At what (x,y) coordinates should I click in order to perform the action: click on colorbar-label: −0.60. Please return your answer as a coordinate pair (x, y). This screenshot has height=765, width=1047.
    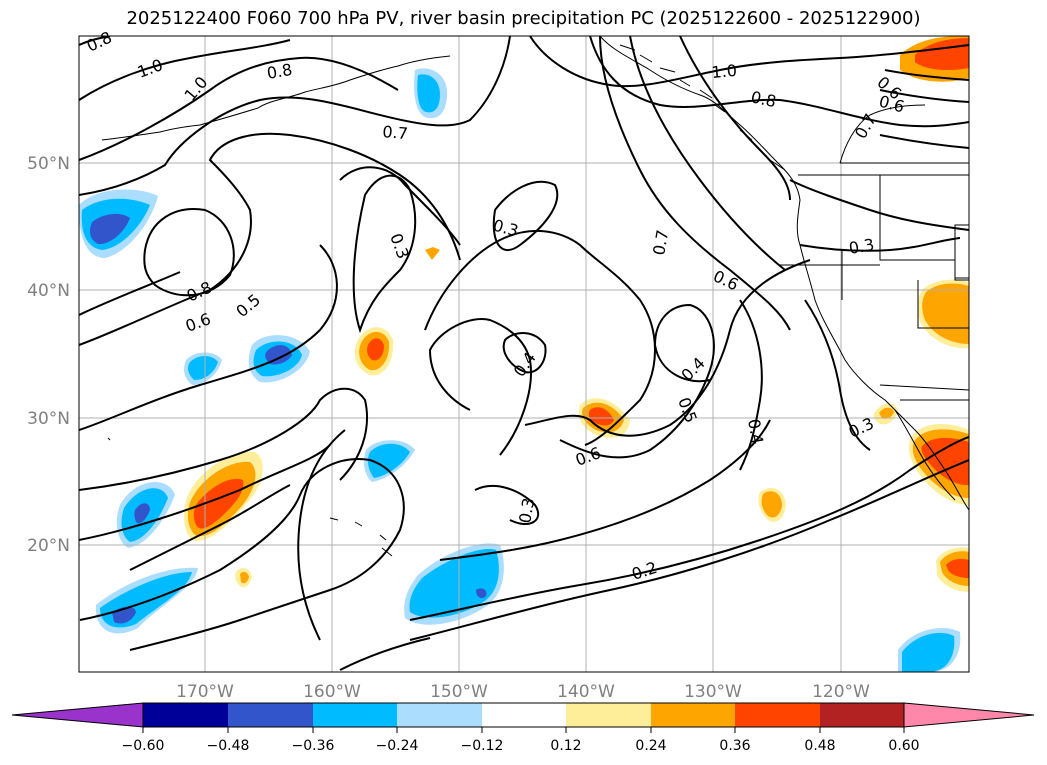
    Looking at the image, I should click on (143, 746).